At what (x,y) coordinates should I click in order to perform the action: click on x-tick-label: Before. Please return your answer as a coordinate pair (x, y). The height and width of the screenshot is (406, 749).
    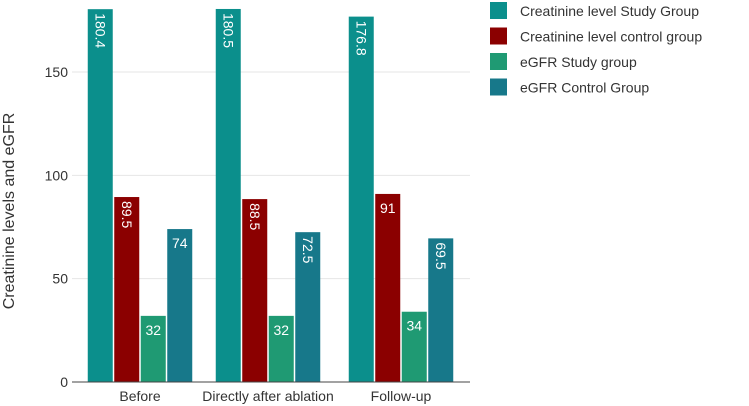
    Looking at the image, I should click on (139, 396).